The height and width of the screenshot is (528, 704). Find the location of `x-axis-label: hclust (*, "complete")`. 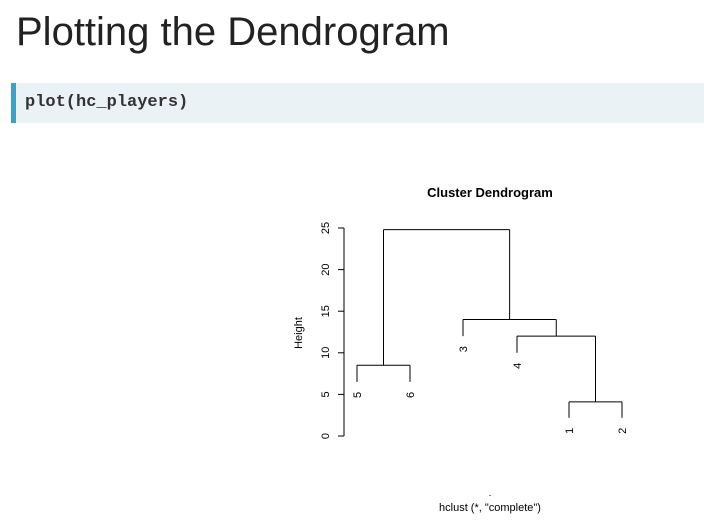

x-axis-label: hclust (*, "complete") is located at coordinates (490, 508).